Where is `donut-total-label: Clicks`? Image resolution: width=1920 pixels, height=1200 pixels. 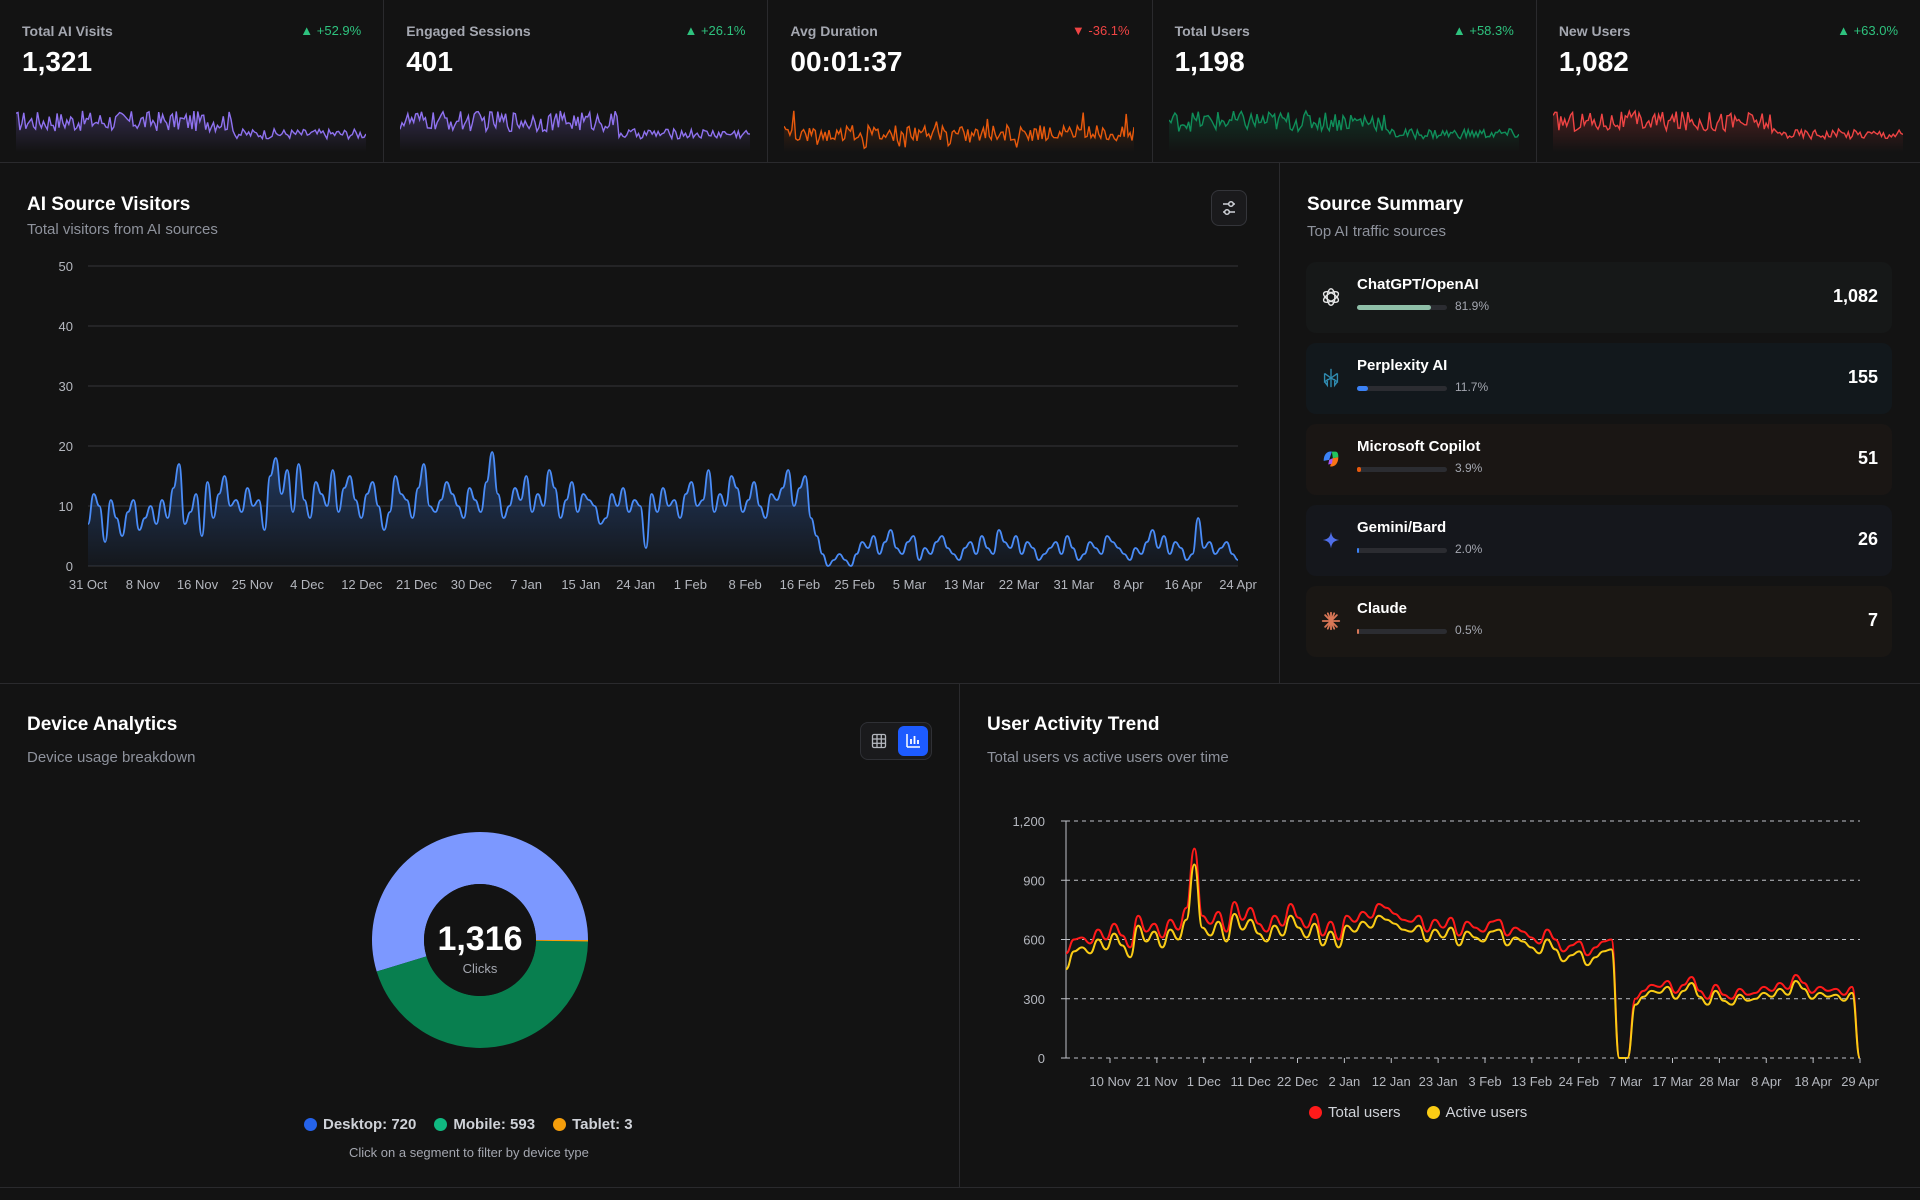
donut-total-label: Clicks is located at coordinates (480, 968).